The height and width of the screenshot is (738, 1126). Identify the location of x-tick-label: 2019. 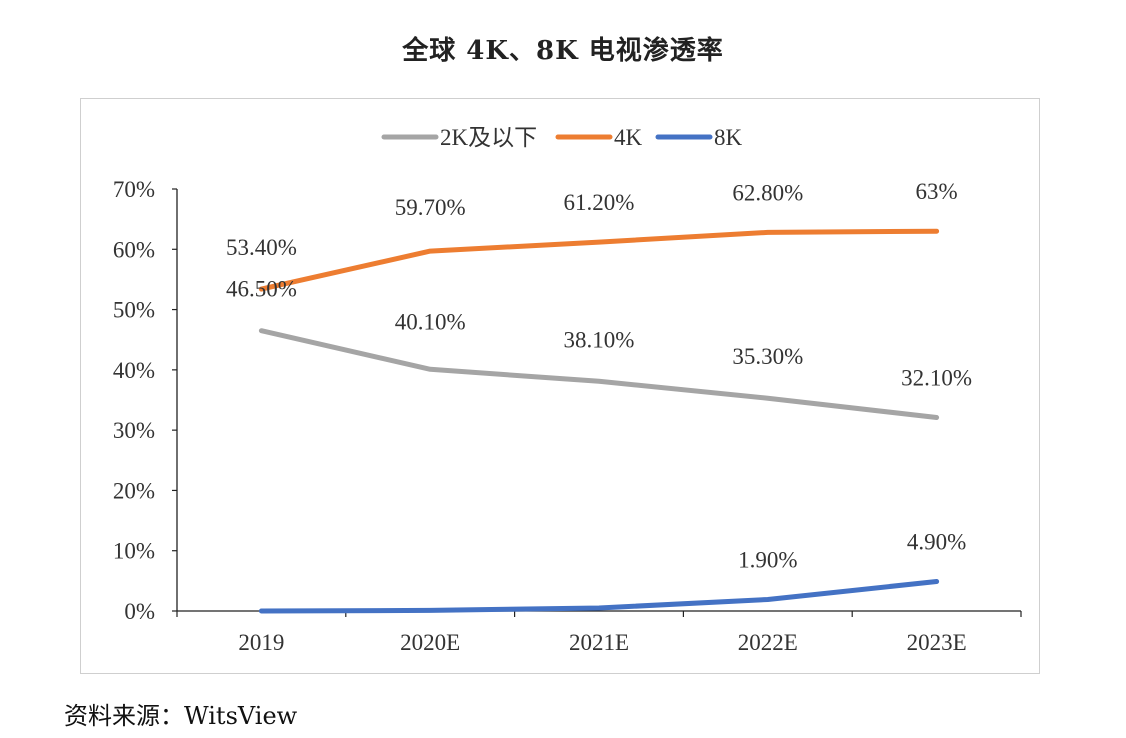
(261, 642).